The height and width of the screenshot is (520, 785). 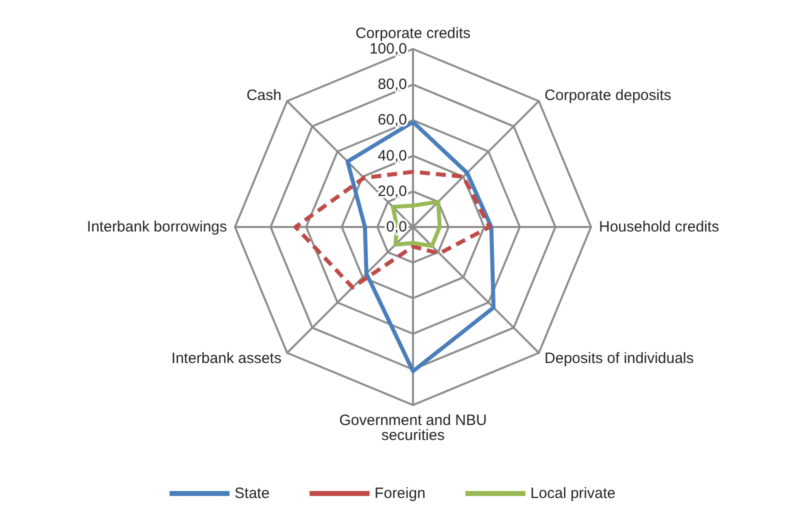 I want to click on spoke-label: Government and NBU securities, so click(x=413, y=428).